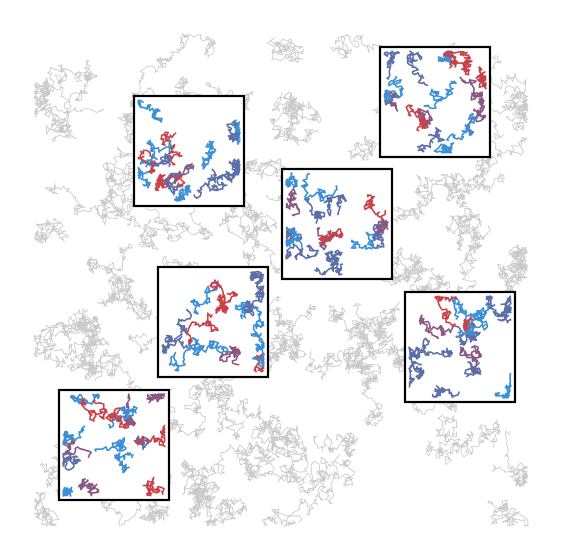  I want to click on box-fill, so click(435, 102).